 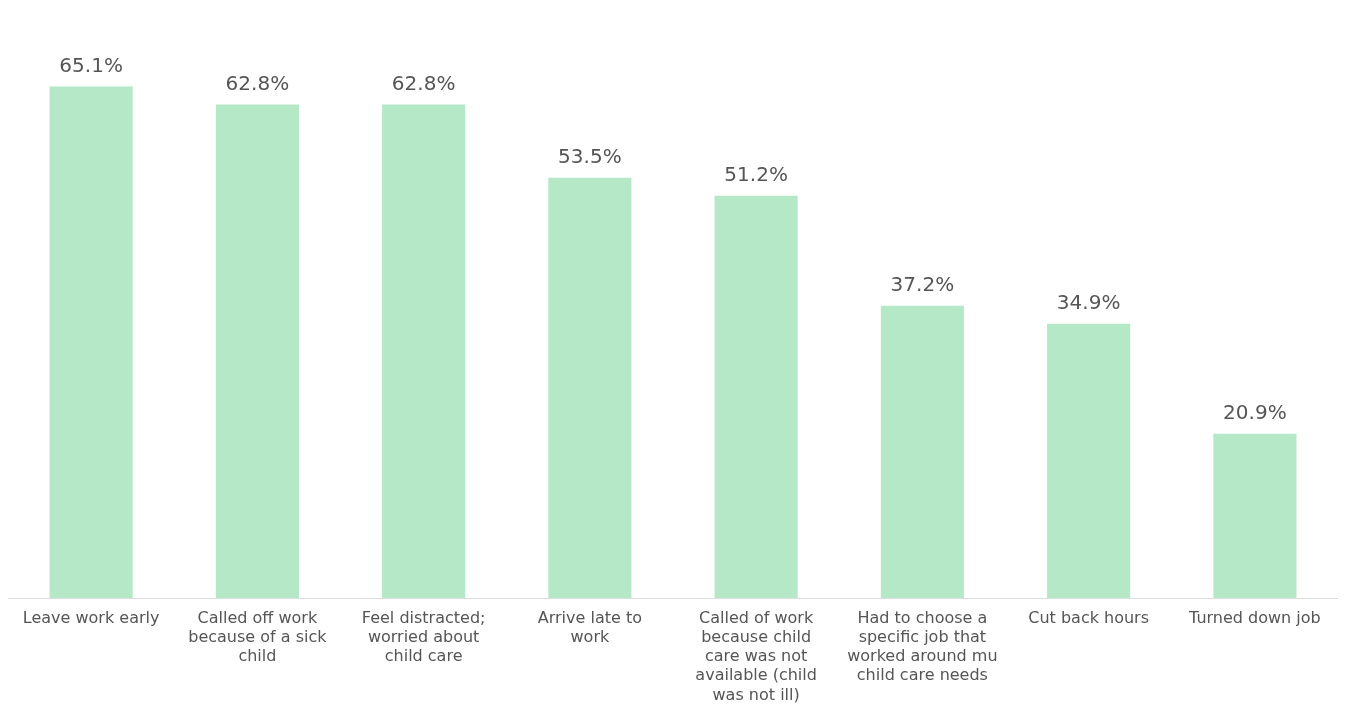 I want to click on data-label: 37.2%, so click(x=922, y=283).